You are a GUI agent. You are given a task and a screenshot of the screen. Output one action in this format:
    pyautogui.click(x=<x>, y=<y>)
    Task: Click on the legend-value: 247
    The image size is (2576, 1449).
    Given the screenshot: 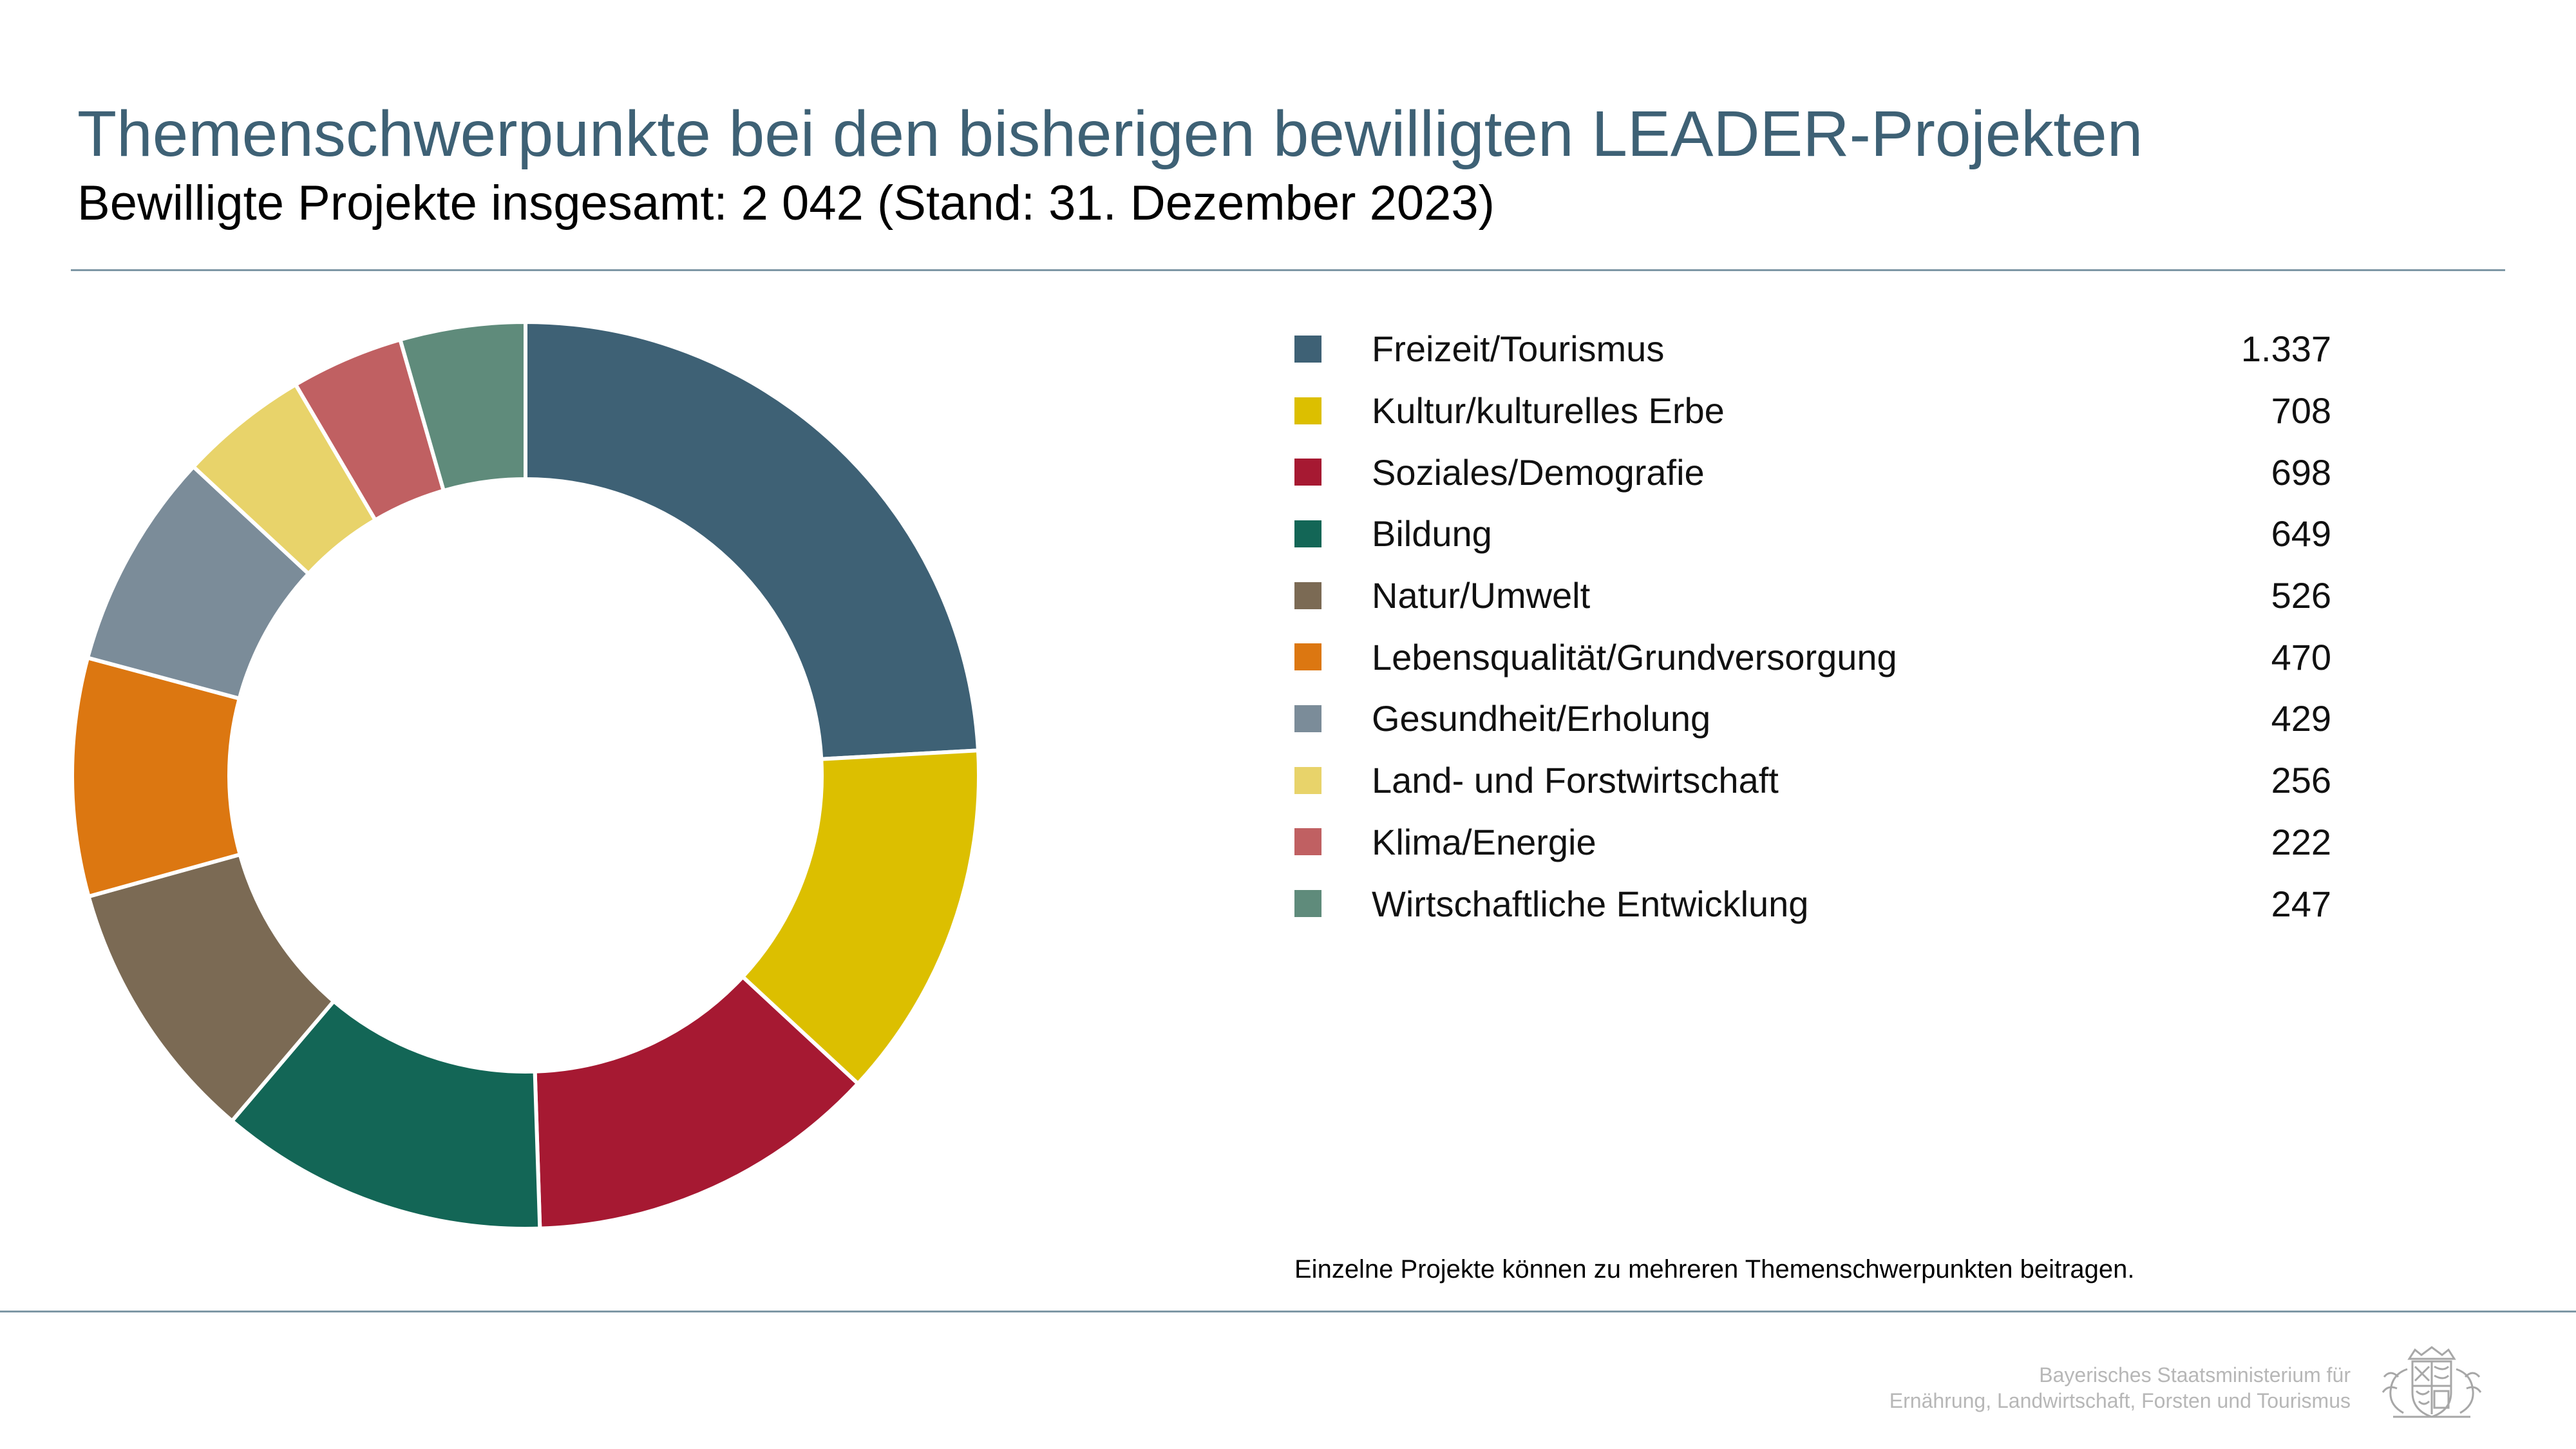 What is the action you would take?
    pyautogui.click(x=2301, y=904)
    